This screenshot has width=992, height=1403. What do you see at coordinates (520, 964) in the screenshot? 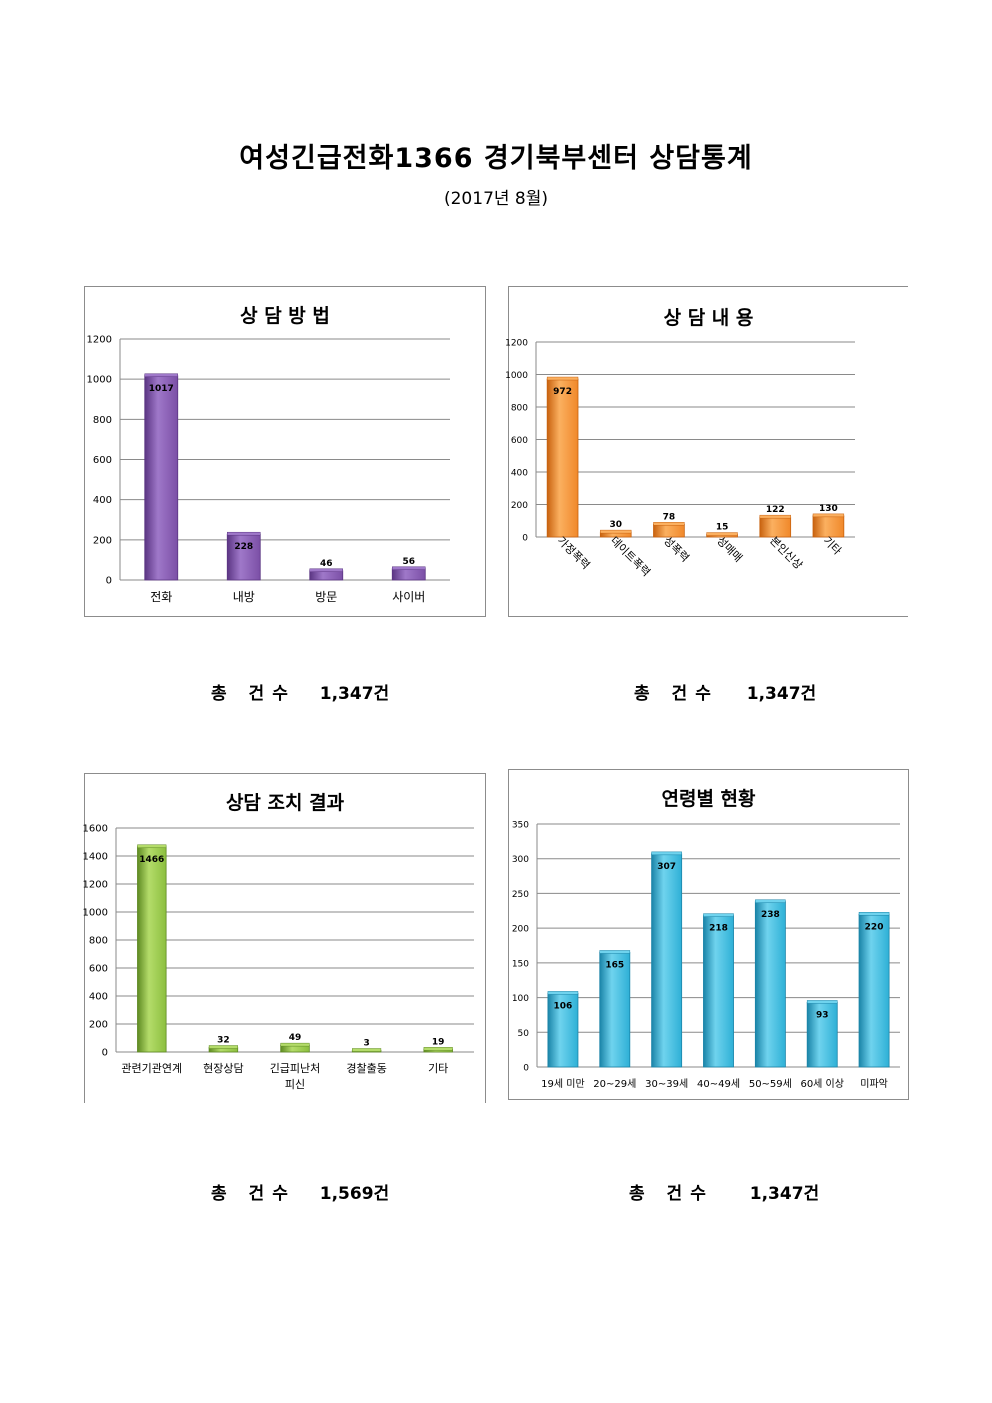
I see `y-tick-label: 150` at bounding box center [520, 964].